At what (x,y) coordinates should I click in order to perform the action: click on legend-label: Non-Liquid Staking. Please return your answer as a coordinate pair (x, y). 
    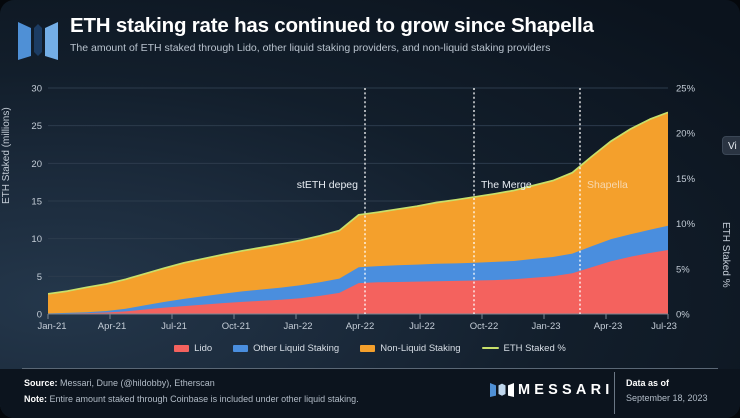
    Looking at the image, I should click on (420, 348).